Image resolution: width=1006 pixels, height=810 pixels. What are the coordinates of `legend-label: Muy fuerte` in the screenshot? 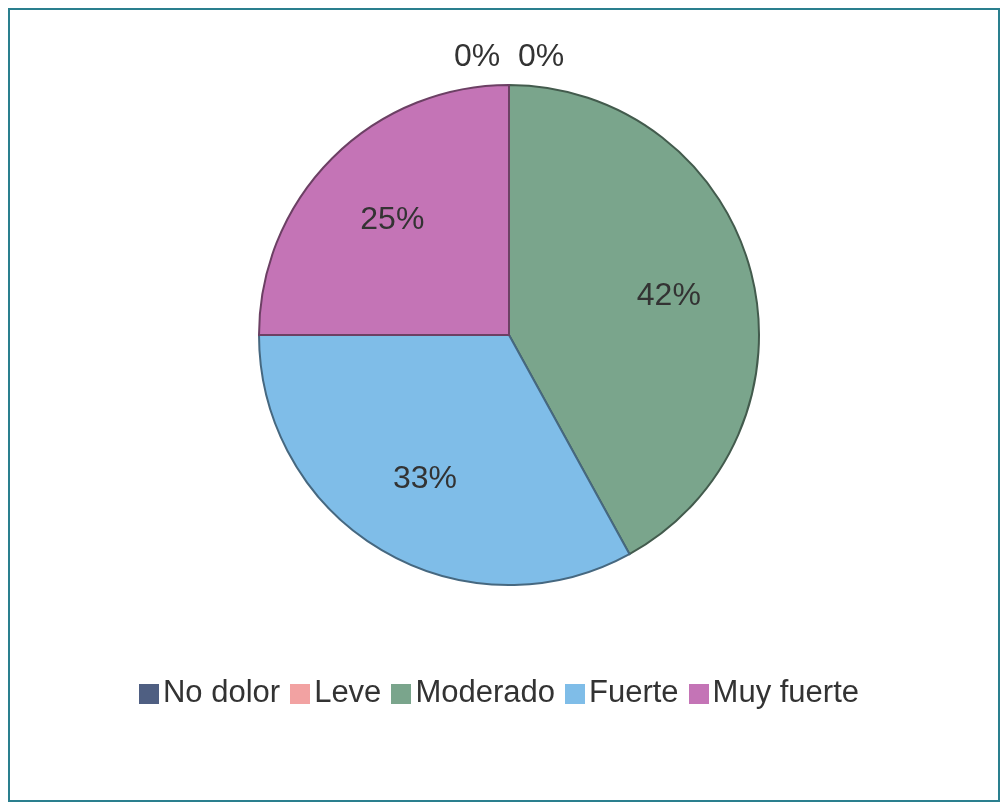 It's located at (786, 691).